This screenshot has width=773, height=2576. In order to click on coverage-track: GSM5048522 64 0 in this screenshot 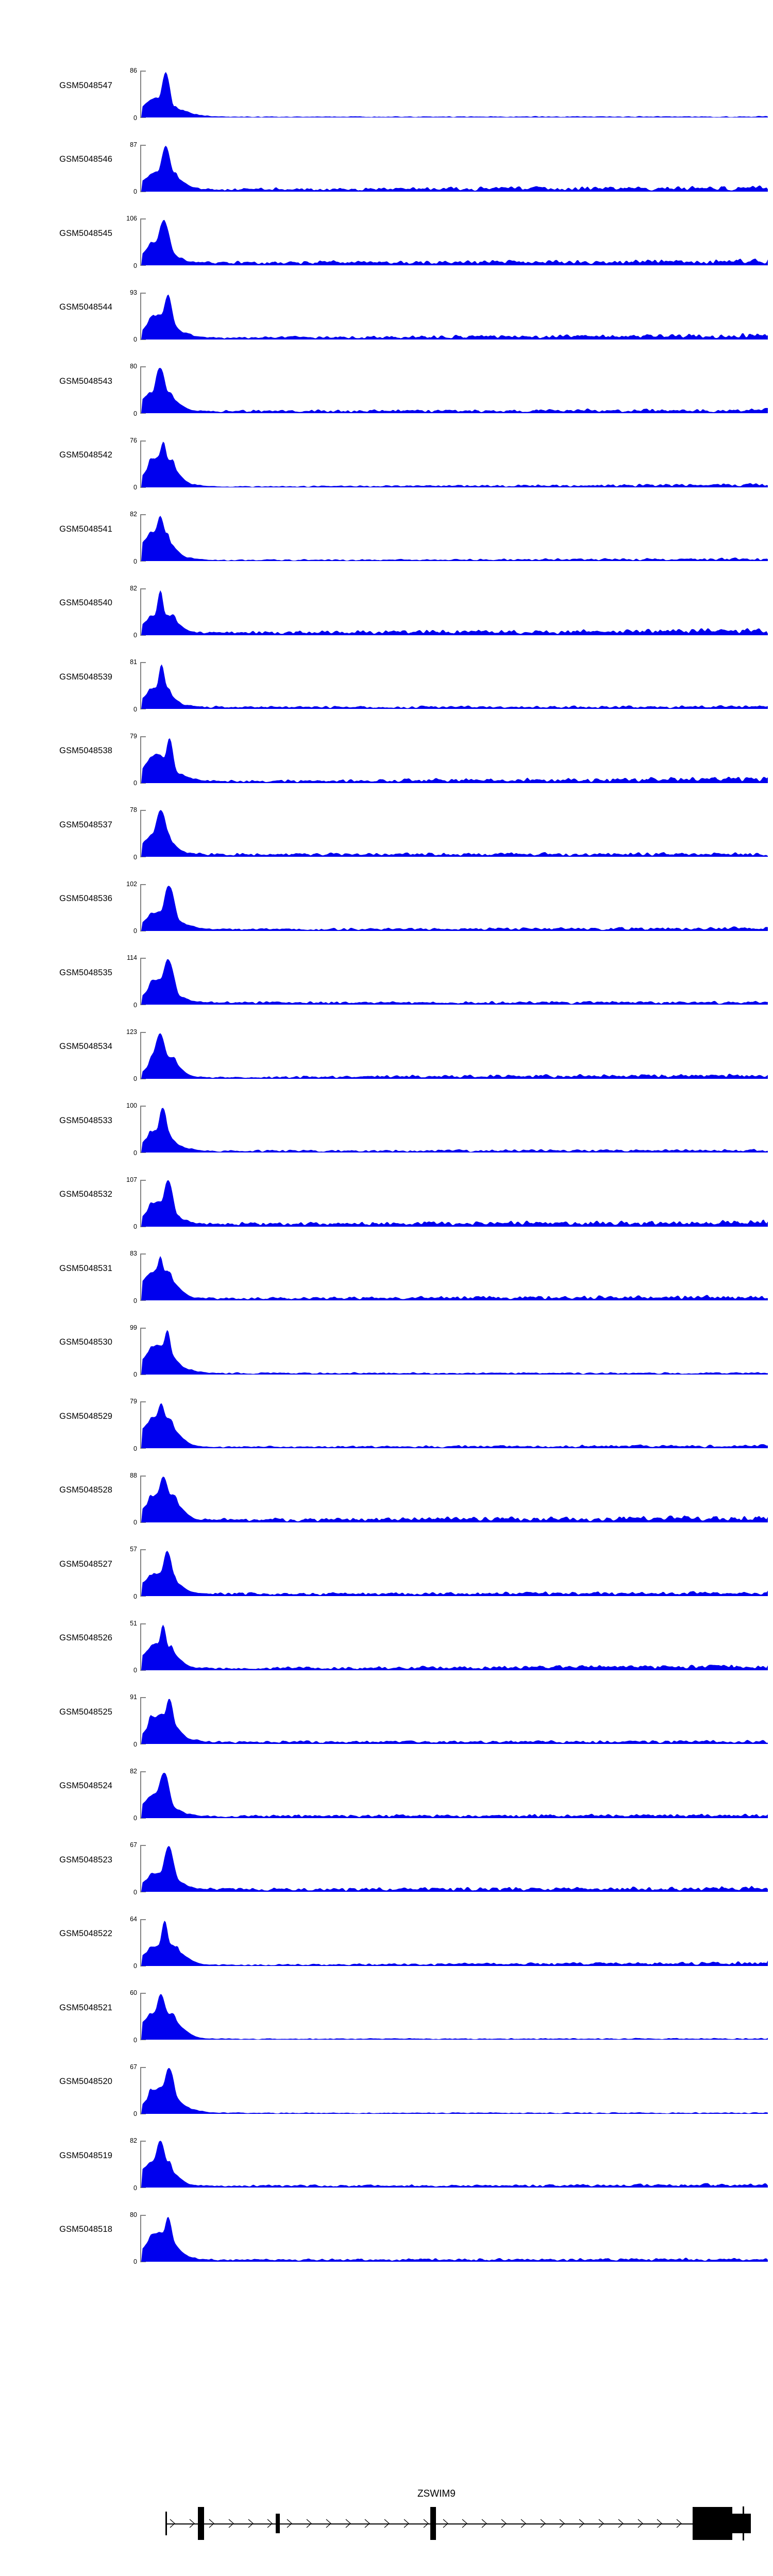, I will do `click(386, 1934)`.